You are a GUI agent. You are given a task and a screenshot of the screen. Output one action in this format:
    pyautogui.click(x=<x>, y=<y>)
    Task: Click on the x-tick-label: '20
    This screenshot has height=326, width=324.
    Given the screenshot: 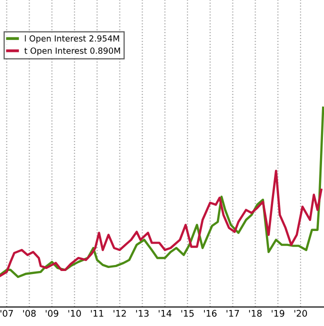 What is the action you would take?
    pyautogui.click(x=300, y=313)
    